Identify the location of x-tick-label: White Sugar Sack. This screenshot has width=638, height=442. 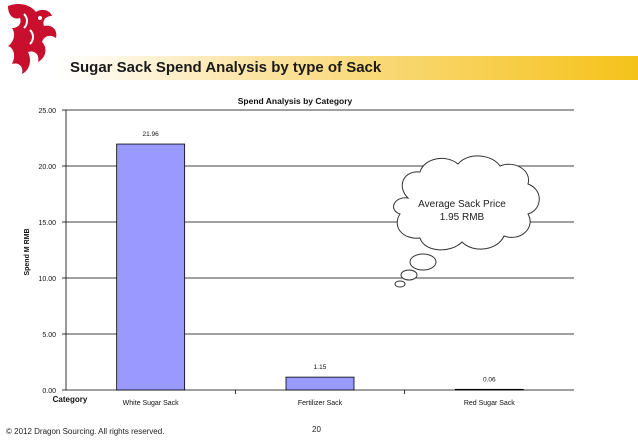
(151, 403).